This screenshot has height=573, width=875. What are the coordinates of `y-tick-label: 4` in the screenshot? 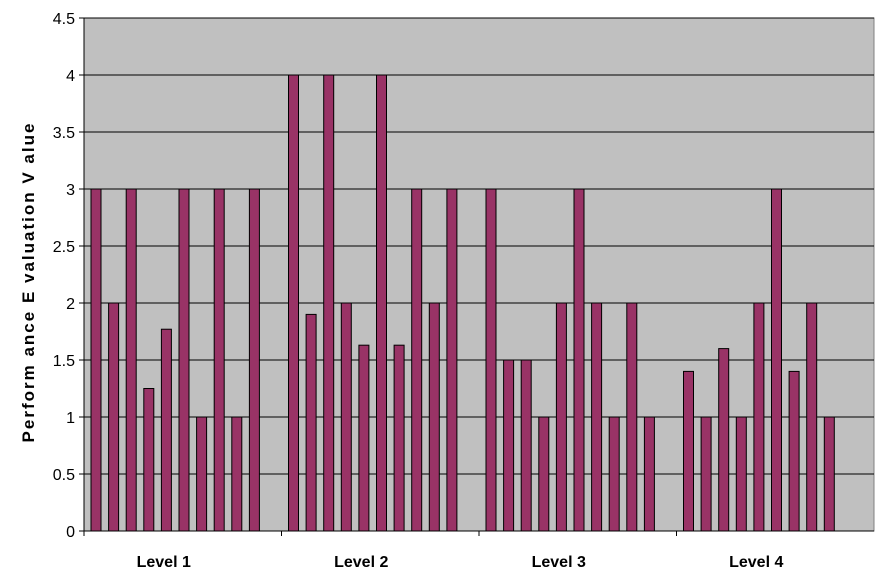 It's located at (70, 76).